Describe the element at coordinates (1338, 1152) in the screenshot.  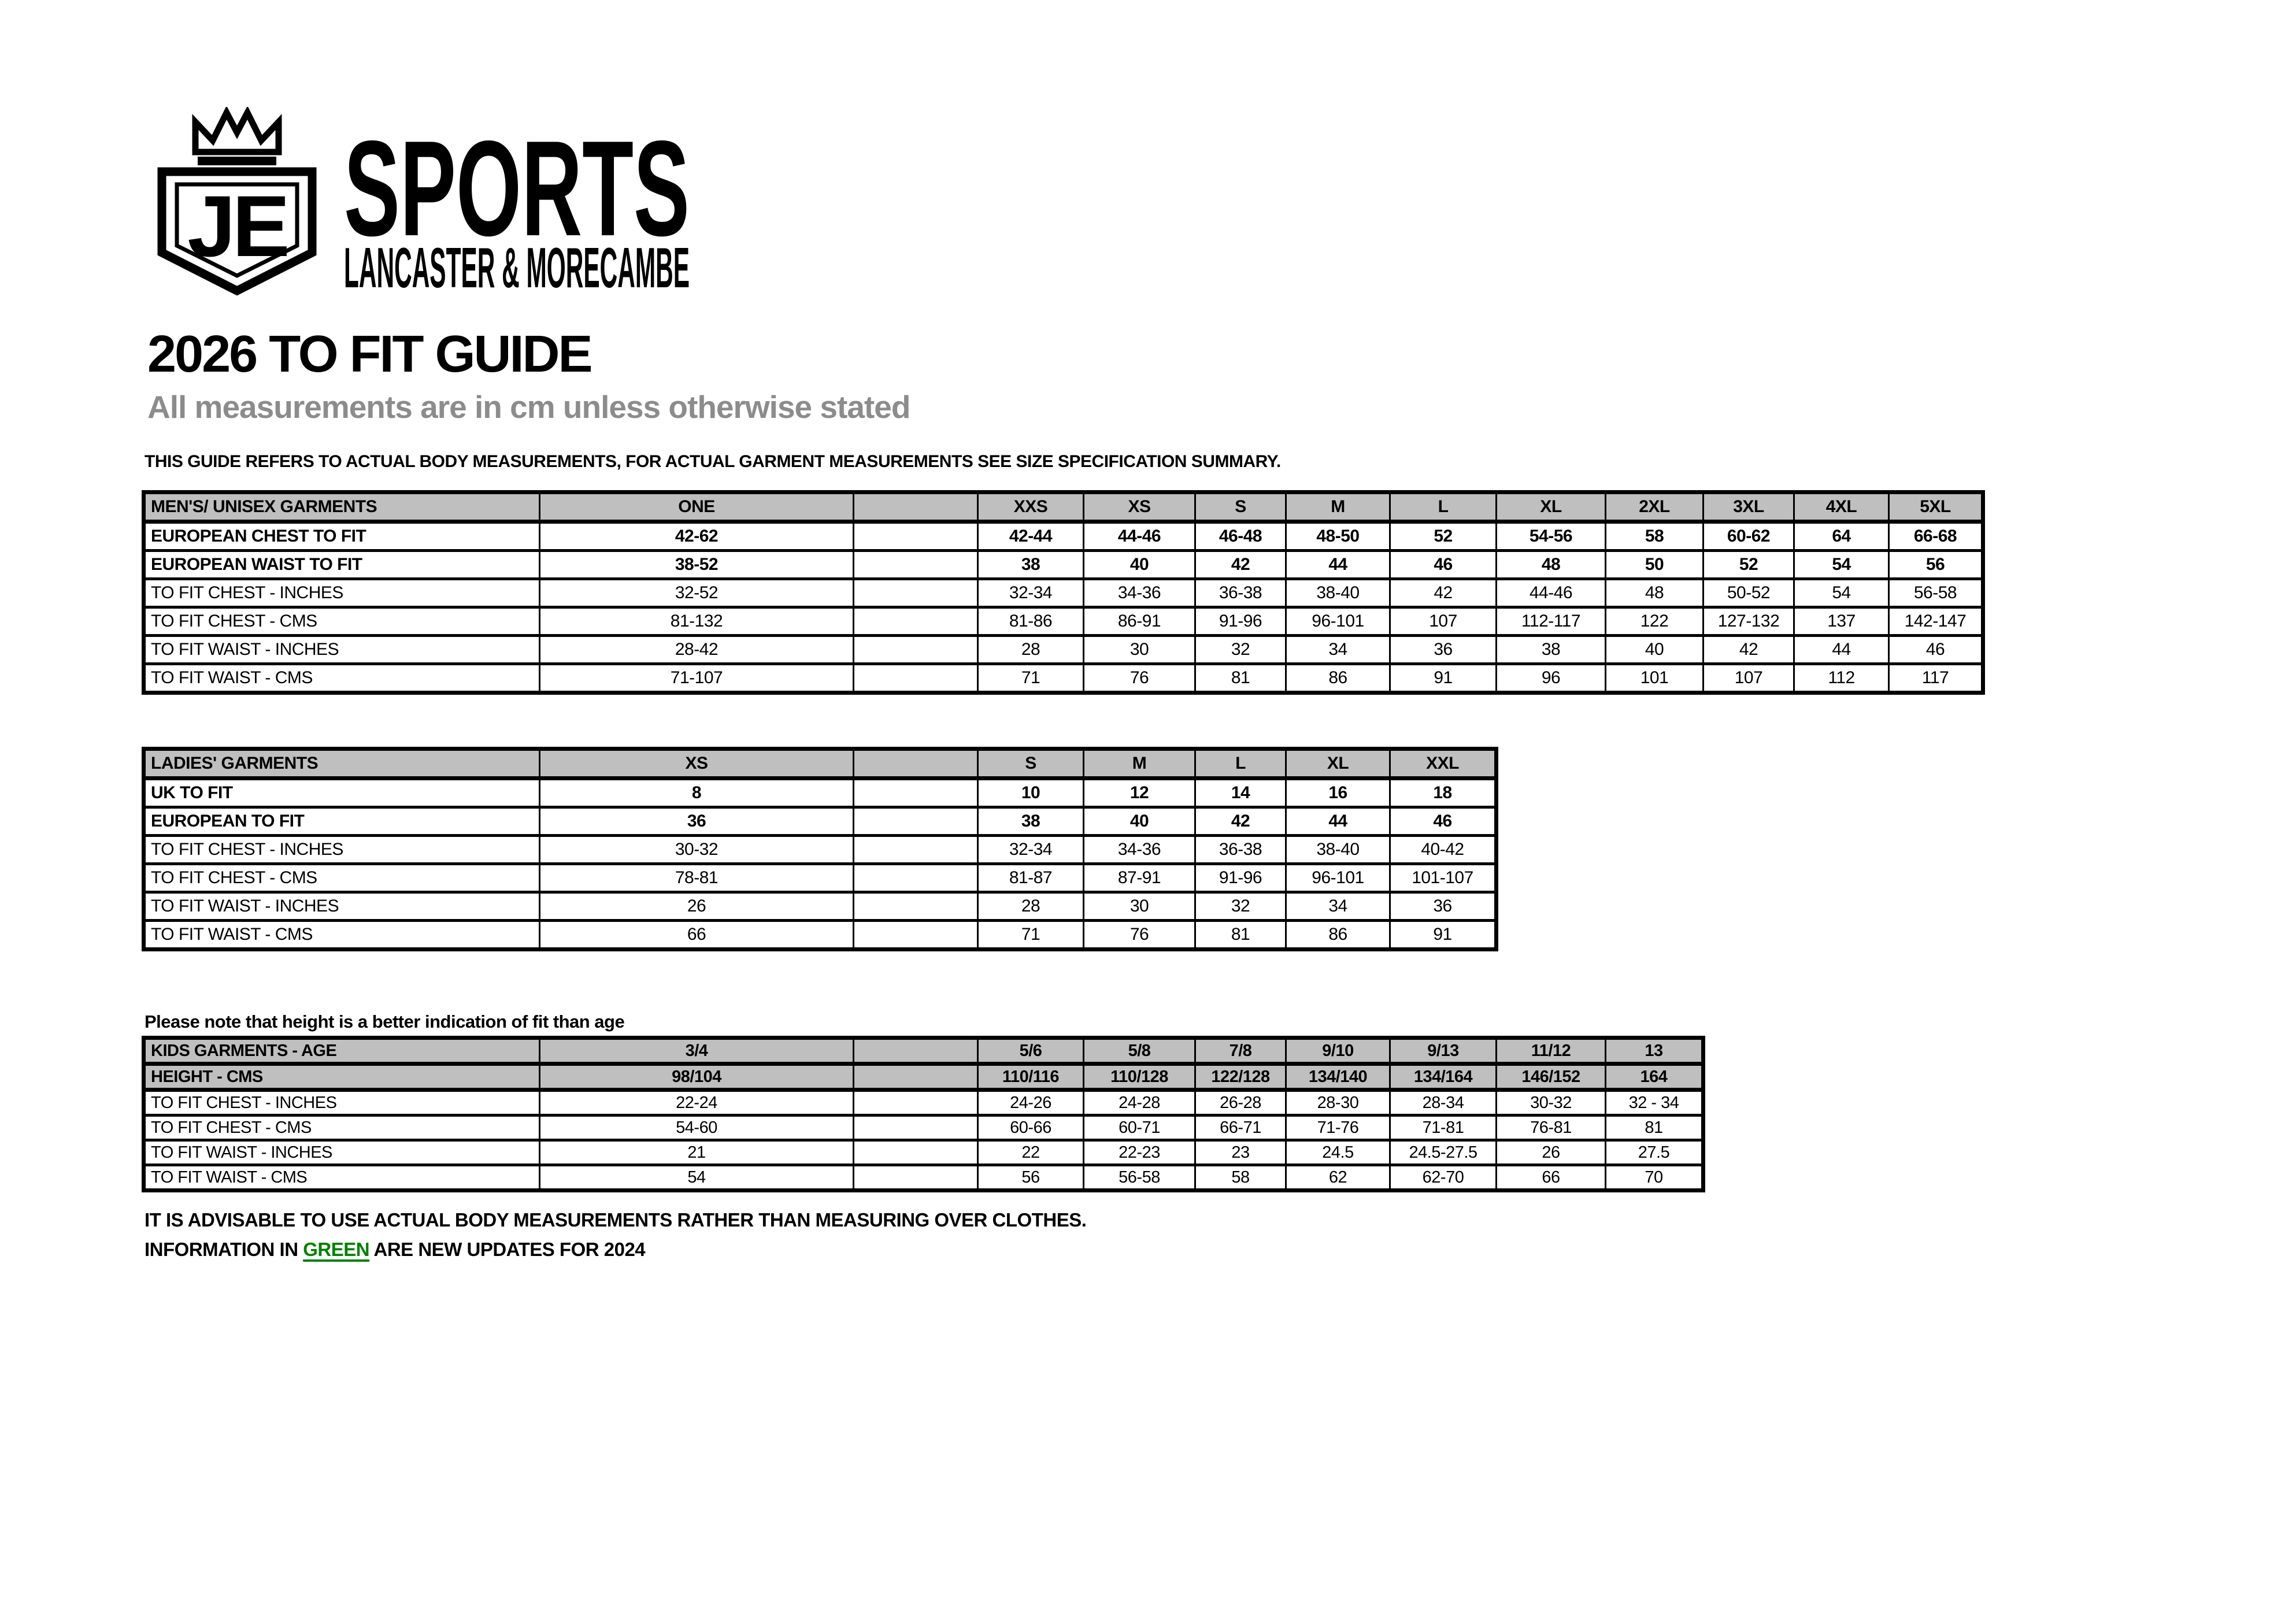
I see `kids-cell: 24.5` at that location.